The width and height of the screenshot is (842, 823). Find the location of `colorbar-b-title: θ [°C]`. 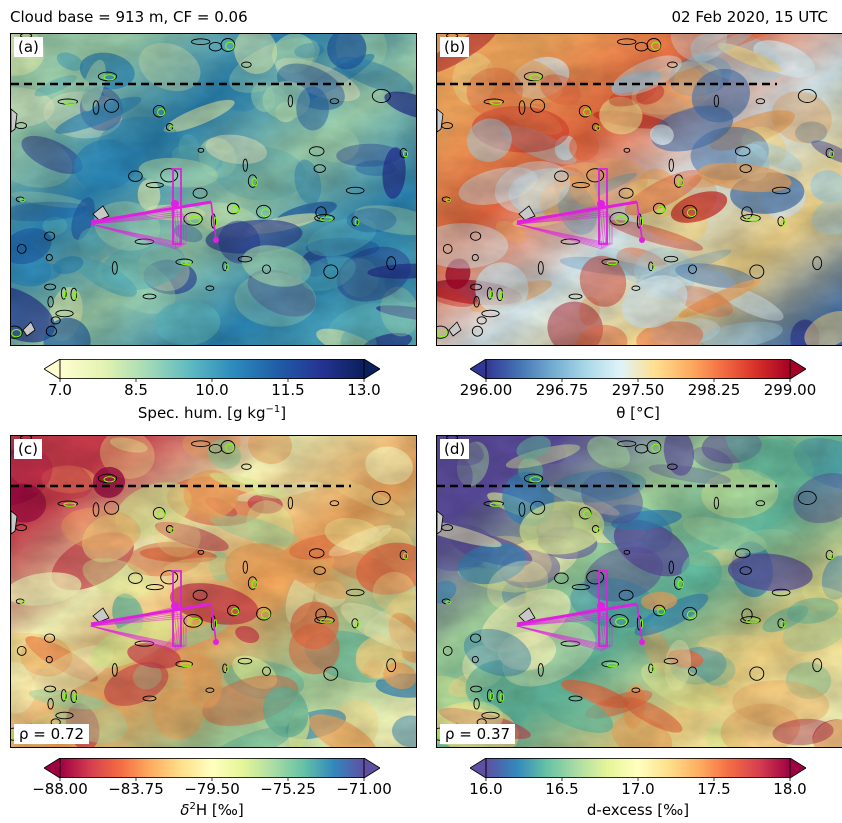

colorbar-b-title: θ [°C] is located at coordinates (638, 413).